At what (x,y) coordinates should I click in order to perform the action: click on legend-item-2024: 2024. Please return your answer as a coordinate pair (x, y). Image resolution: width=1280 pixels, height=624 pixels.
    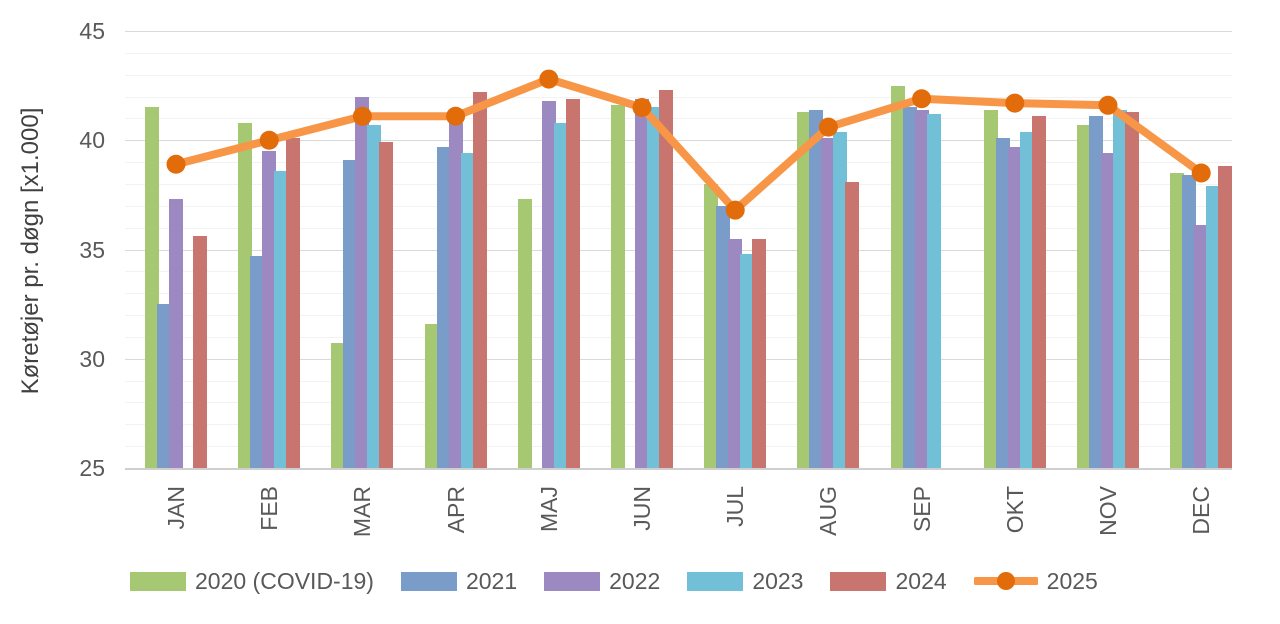
    Looking at the image, I should click on (888, 581).